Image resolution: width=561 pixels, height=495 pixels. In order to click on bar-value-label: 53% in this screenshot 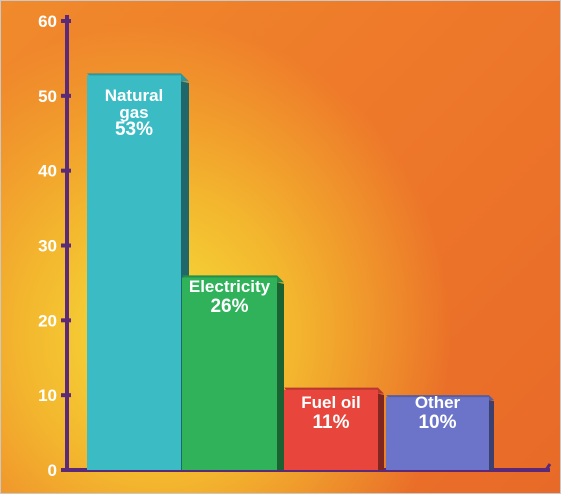, I will do `click(134, 129)`.